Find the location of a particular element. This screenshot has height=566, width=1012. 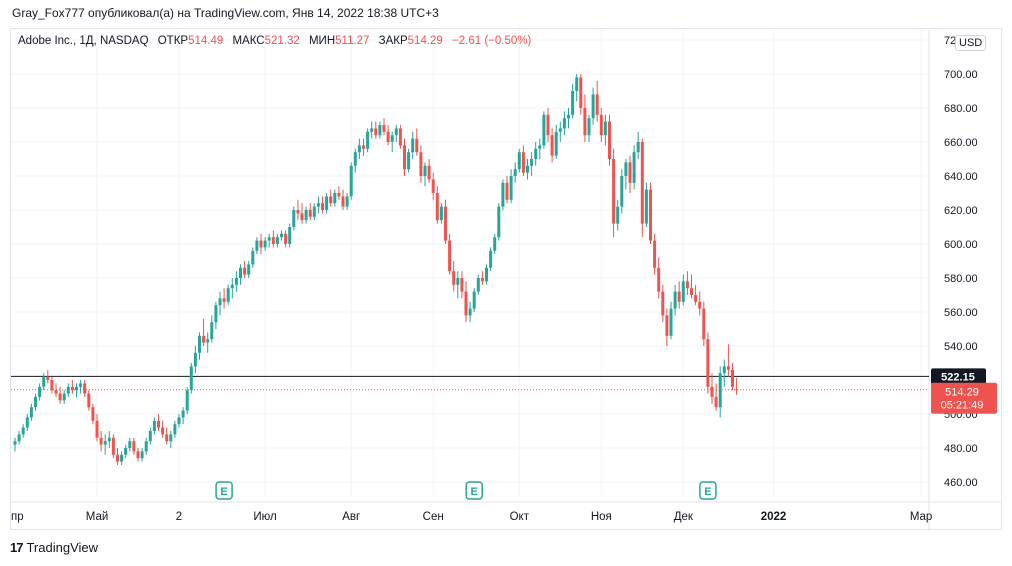

y-tick-label: 660.00 is located at coordinates (961, 143).